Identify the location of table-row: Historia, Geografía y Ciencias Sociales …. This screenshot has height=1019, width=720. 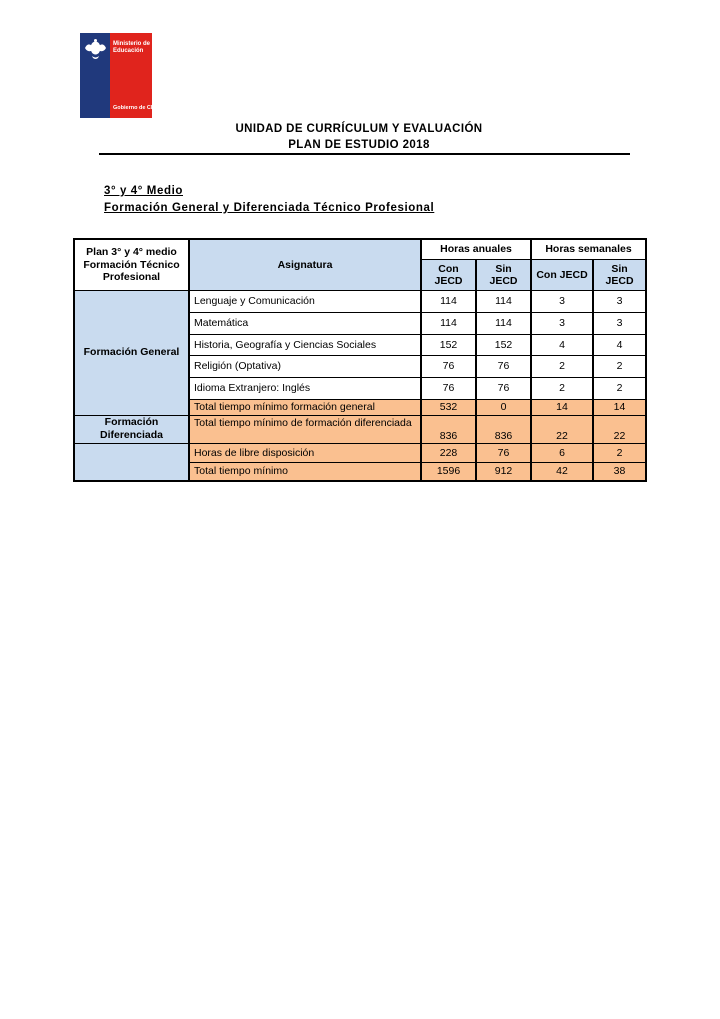
(361, 344).